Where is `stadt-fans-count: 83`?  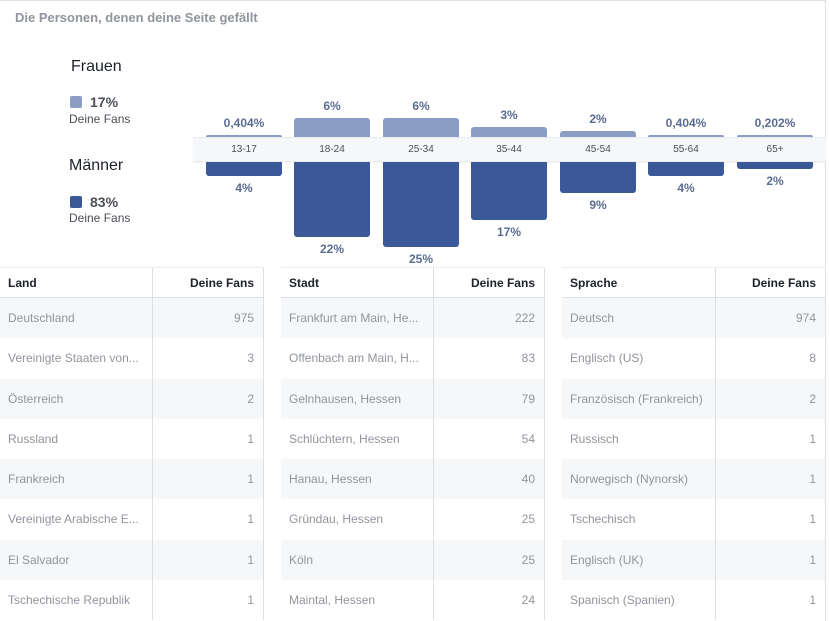 stadt-fans-count: 83 is located at coordinates (489, 358).